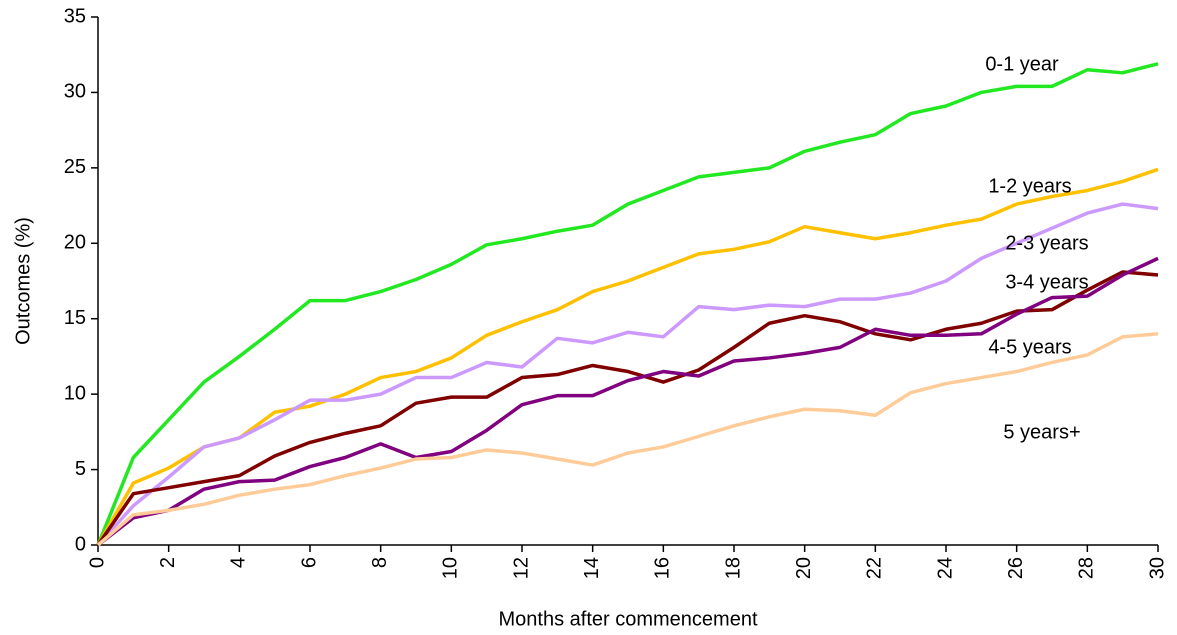 This screenshot has height=635, width=1177. What do you see at coordinates (75, 92) in the screenshot?
I see `y-tick-label: 30` at bounding box center [75, 92].